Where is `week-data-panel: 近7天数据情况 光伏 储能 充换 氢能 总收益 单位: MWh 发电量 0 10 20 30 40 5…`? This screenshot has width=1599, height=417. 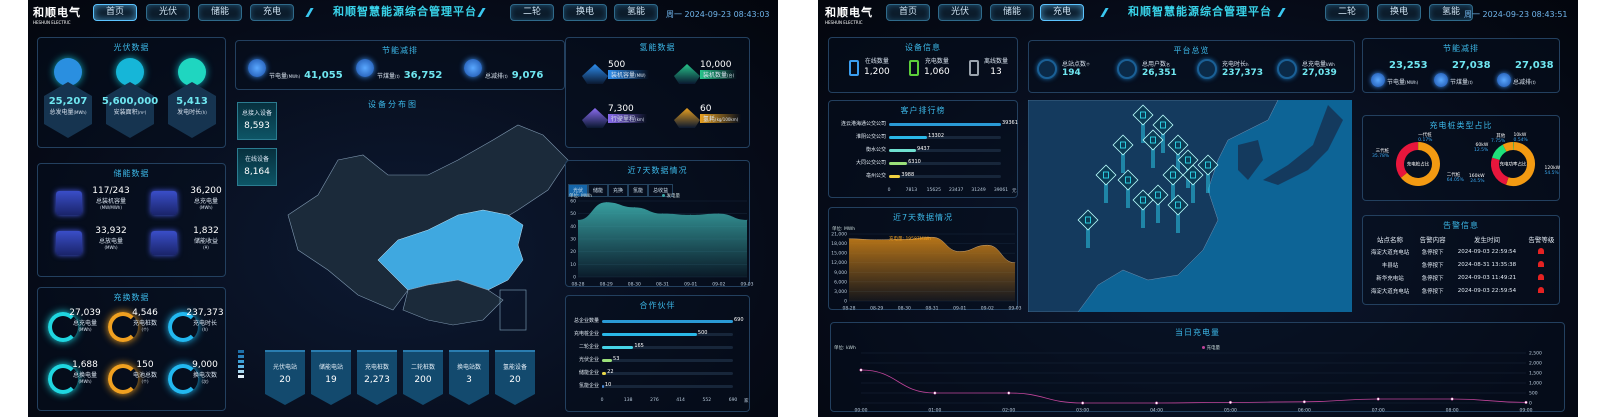 week-data-panel: 近7天数据情况 光伏 储能 充换 氢能 总收益 单位: MWh 发电量 0 10 20 30 40 5… is located at coordinates (659, 224).